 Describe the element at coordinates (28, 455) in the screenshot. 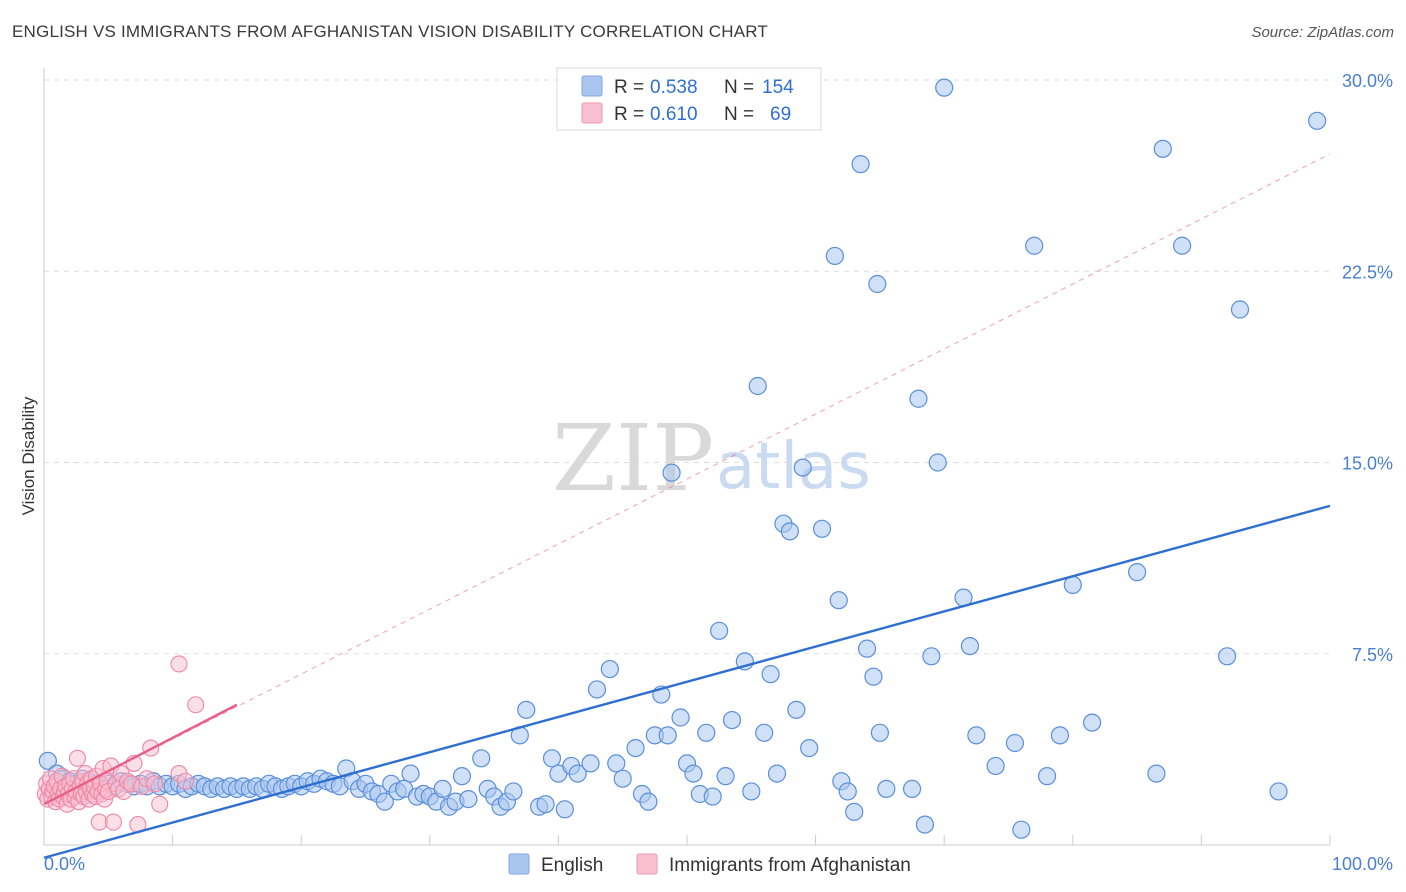

I see `y-axis-label: Vision Disability` at that location.